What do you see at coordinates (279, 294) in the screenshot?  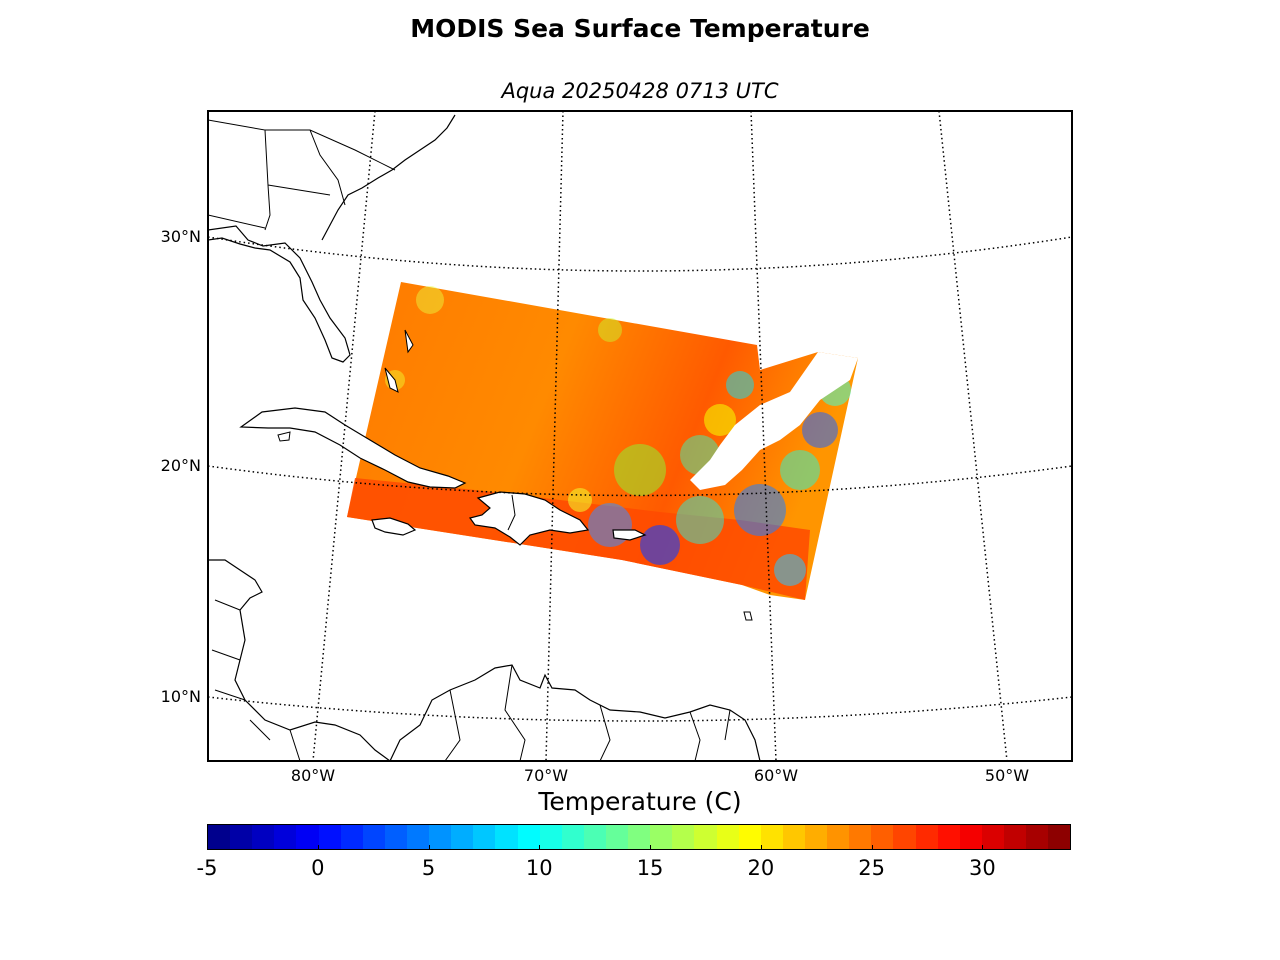 I see `florida-coast` at bounding box center [279, 294].